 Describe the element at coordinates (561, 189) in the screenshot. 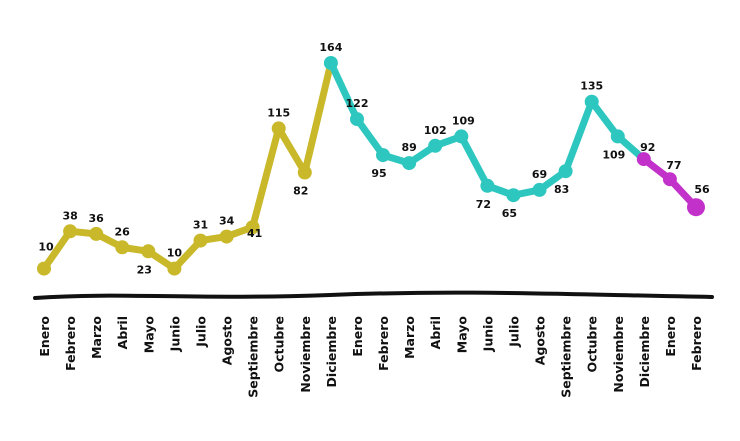

I see `data-label: 83` at that location.